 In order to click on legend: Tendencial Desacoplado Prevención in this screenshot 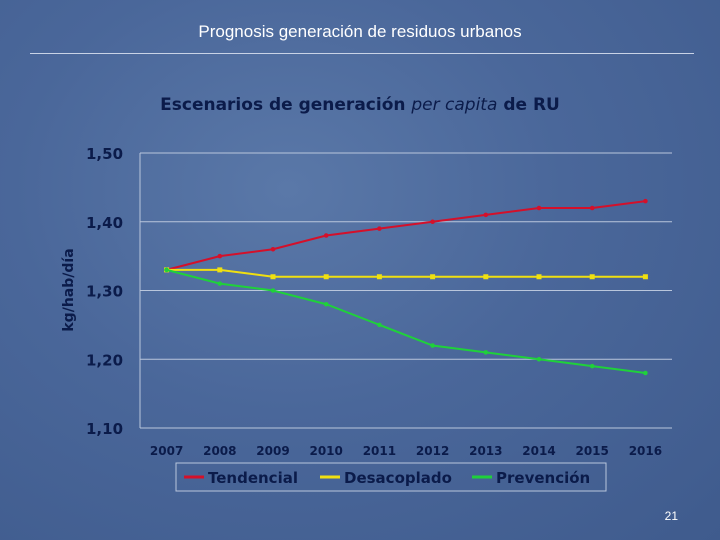, I will do `click(391, 477)`.